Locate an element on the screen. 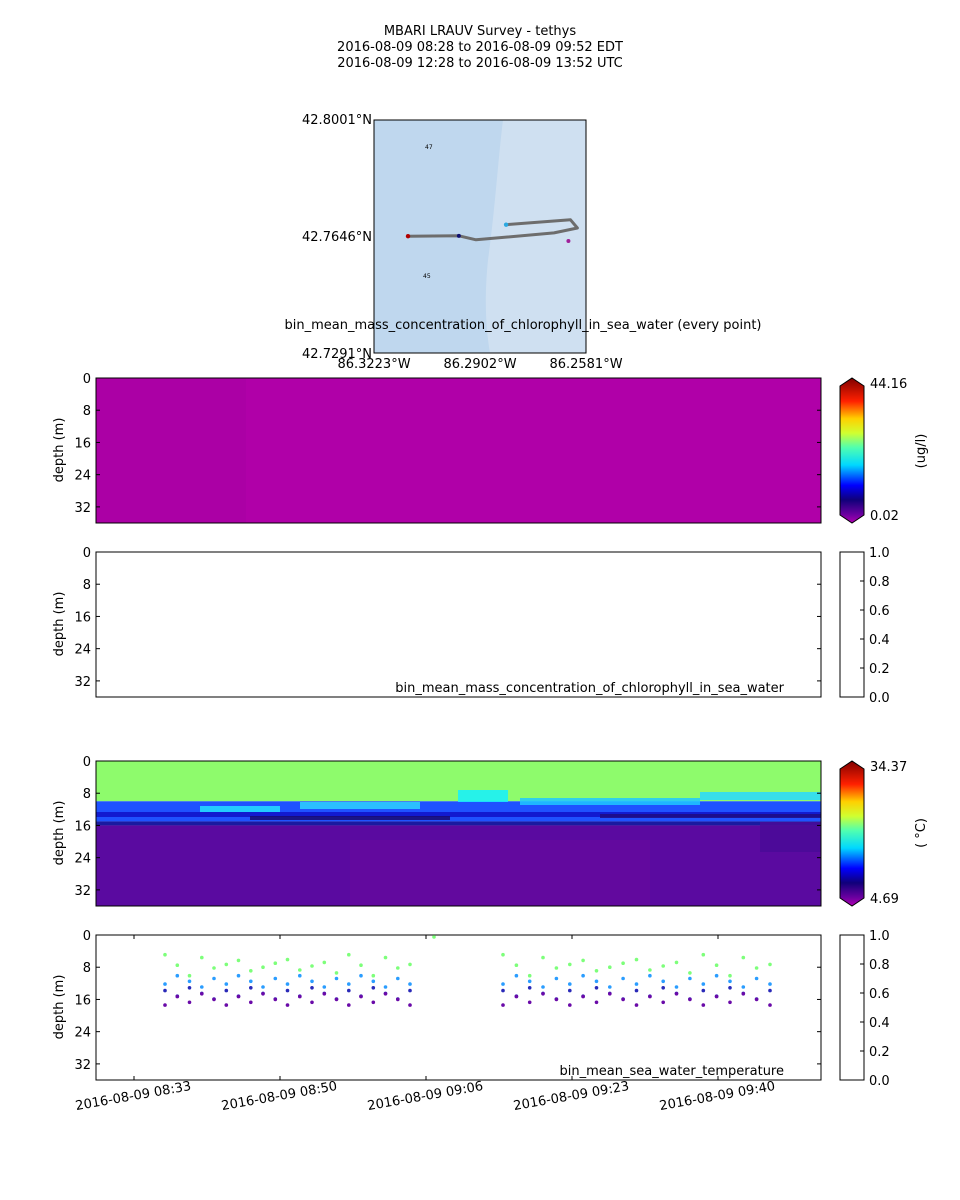 The image size is (960, 1200). y-tick-label: 0 is located at coordinates (87, 936).